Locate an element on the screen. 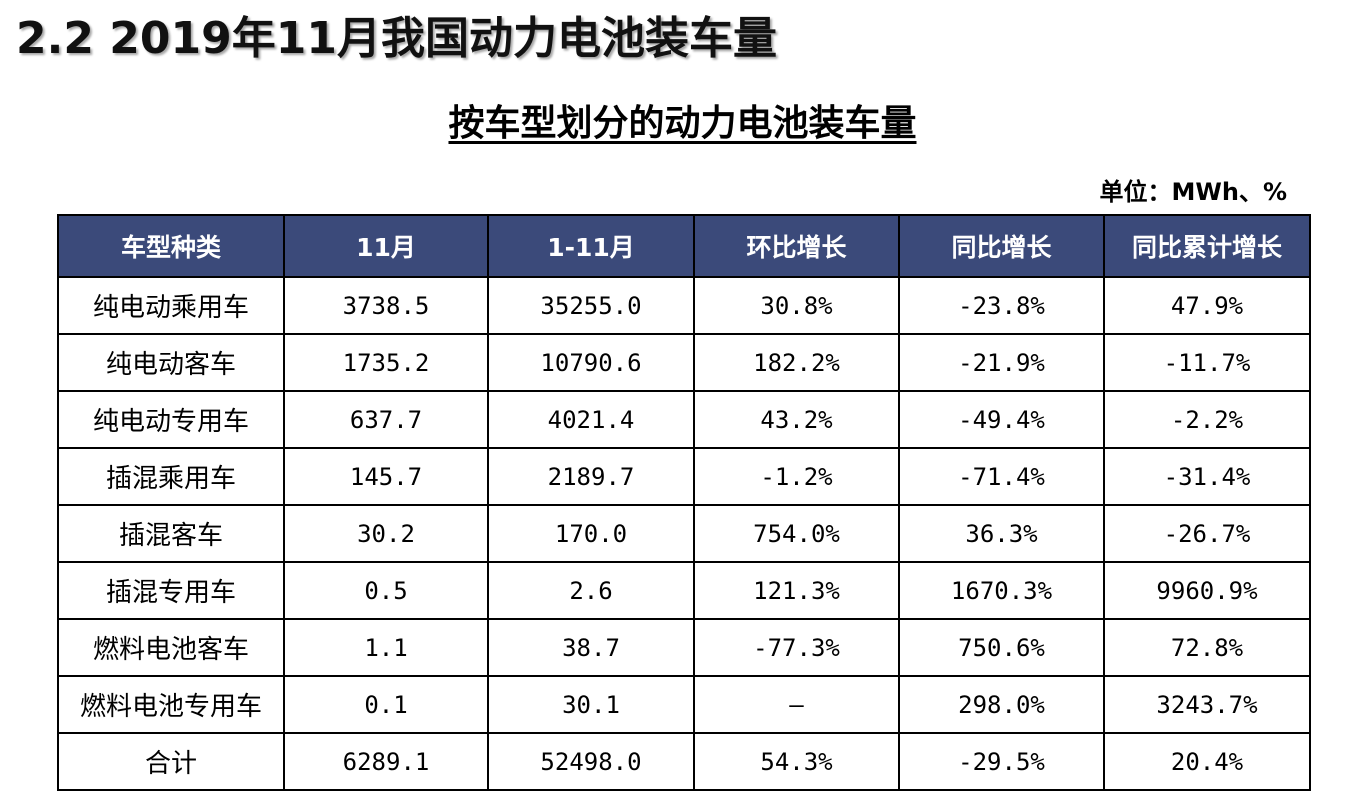  november-cell: 145.7 is located at coordinates (386, 476).